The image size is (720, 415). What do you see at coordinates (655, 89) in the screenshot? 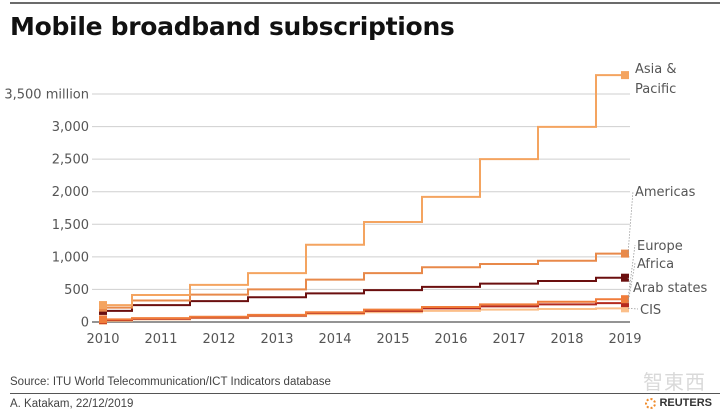
I see `series-label: Pacific` at bounding box center [655, 89].